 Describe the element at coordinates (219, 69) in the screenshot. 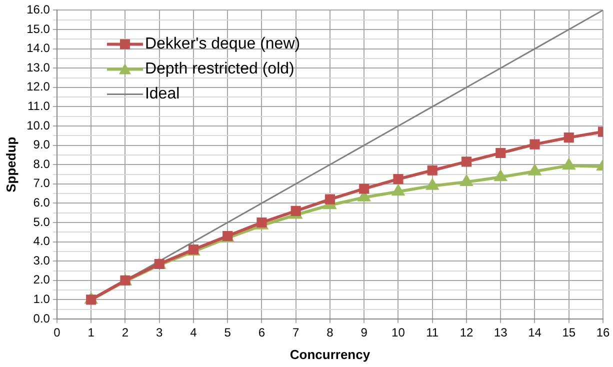

I see `legend-label: Depth restricted (old)` at that location.